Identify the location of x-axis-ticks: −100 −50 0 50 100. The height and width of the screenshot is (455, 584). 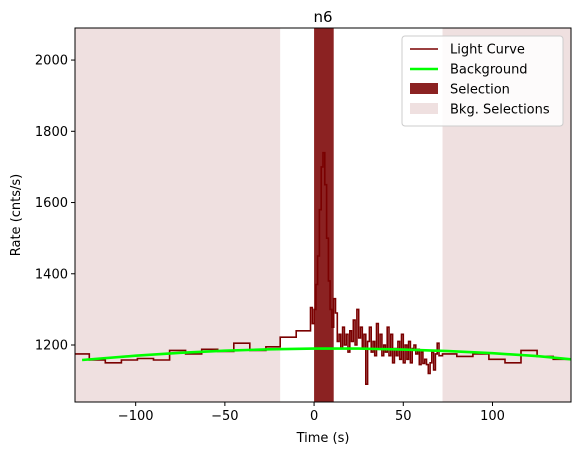
(311, 413).